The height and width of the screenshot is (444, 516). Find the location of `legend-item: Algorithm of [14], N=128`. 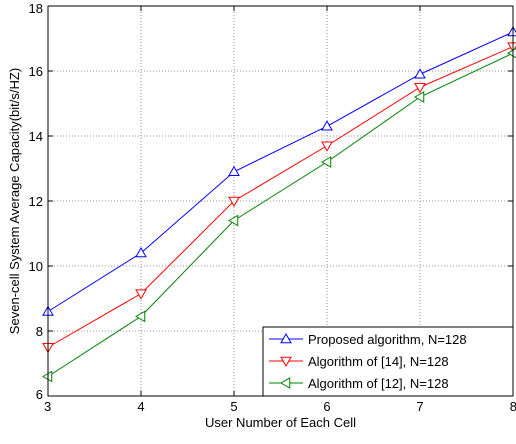

legend-item: Algorithm of [14], N=128 is located at coordinates (359, 361).